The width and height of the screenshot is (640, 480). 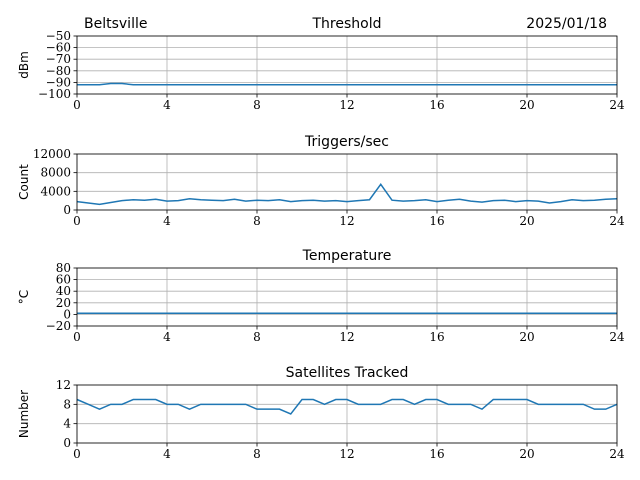 What do you see at coordinates (347, 373) in the screenshot?
I see `panel-title: Satellites Tracked` at bounding box center [347, 373].